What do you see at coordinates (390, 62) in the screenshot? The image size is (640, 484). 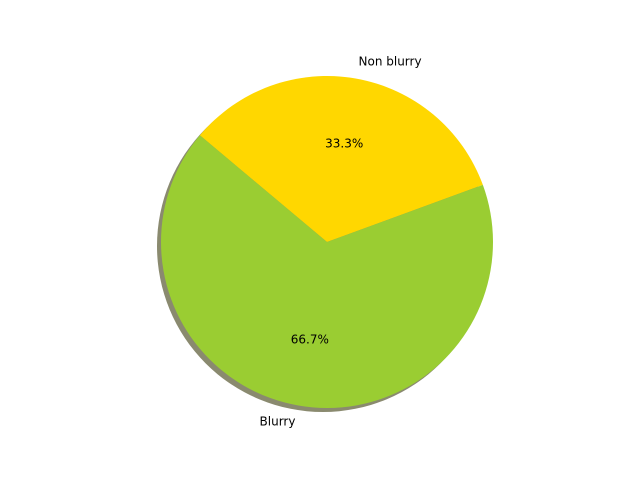 I see `pie-label-non-blurry: Non blurry` at bounding box center [390, 62].